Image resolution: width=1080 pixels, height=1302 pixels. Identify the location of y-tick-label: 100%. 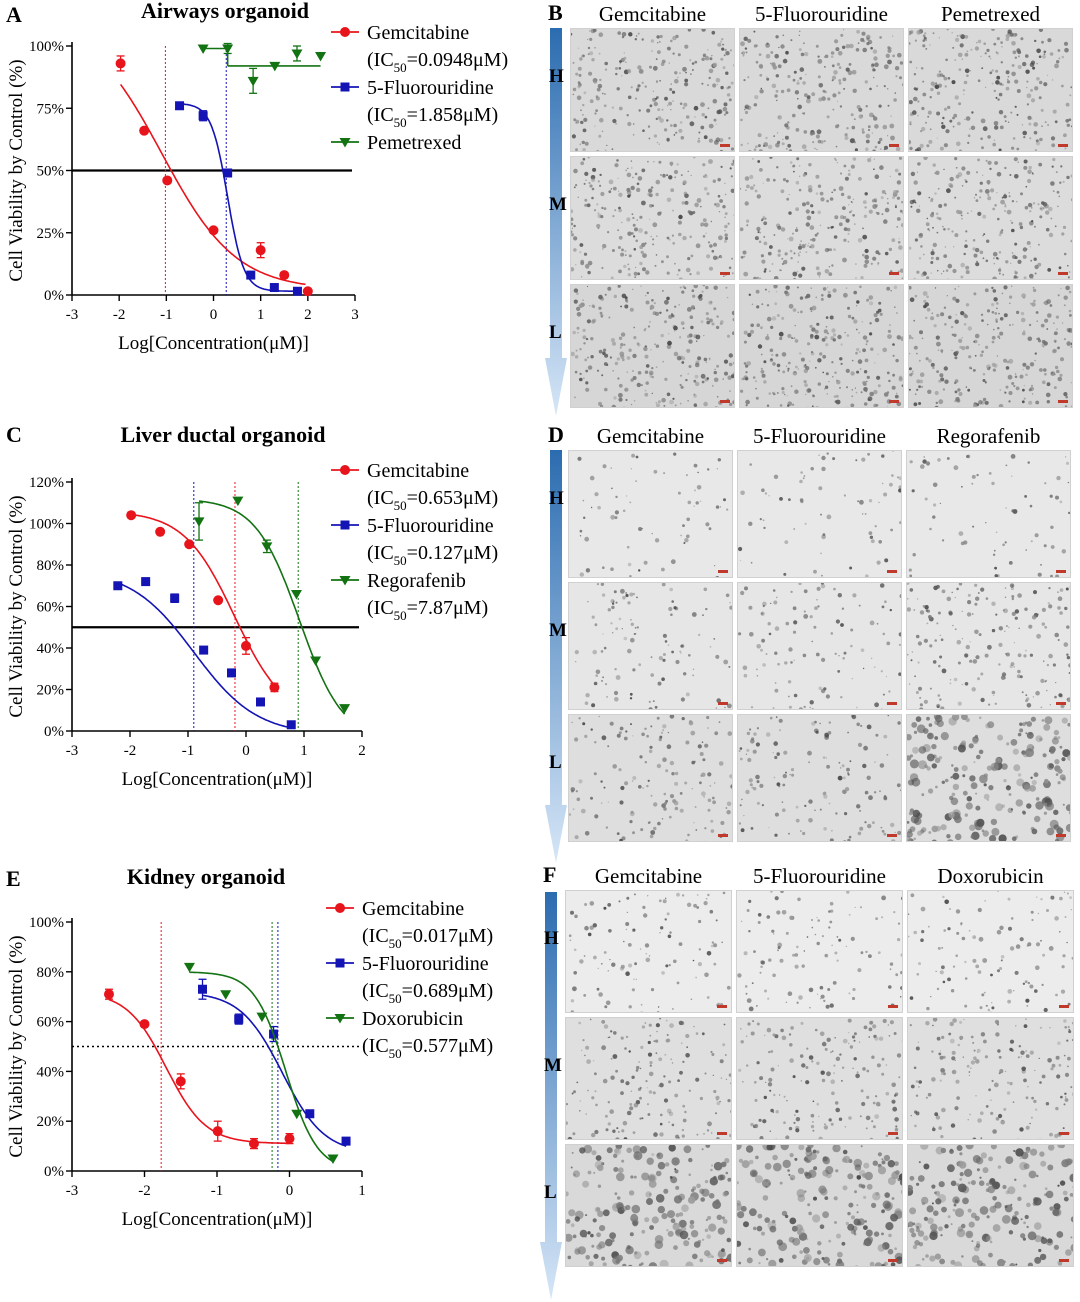
(46, 47).